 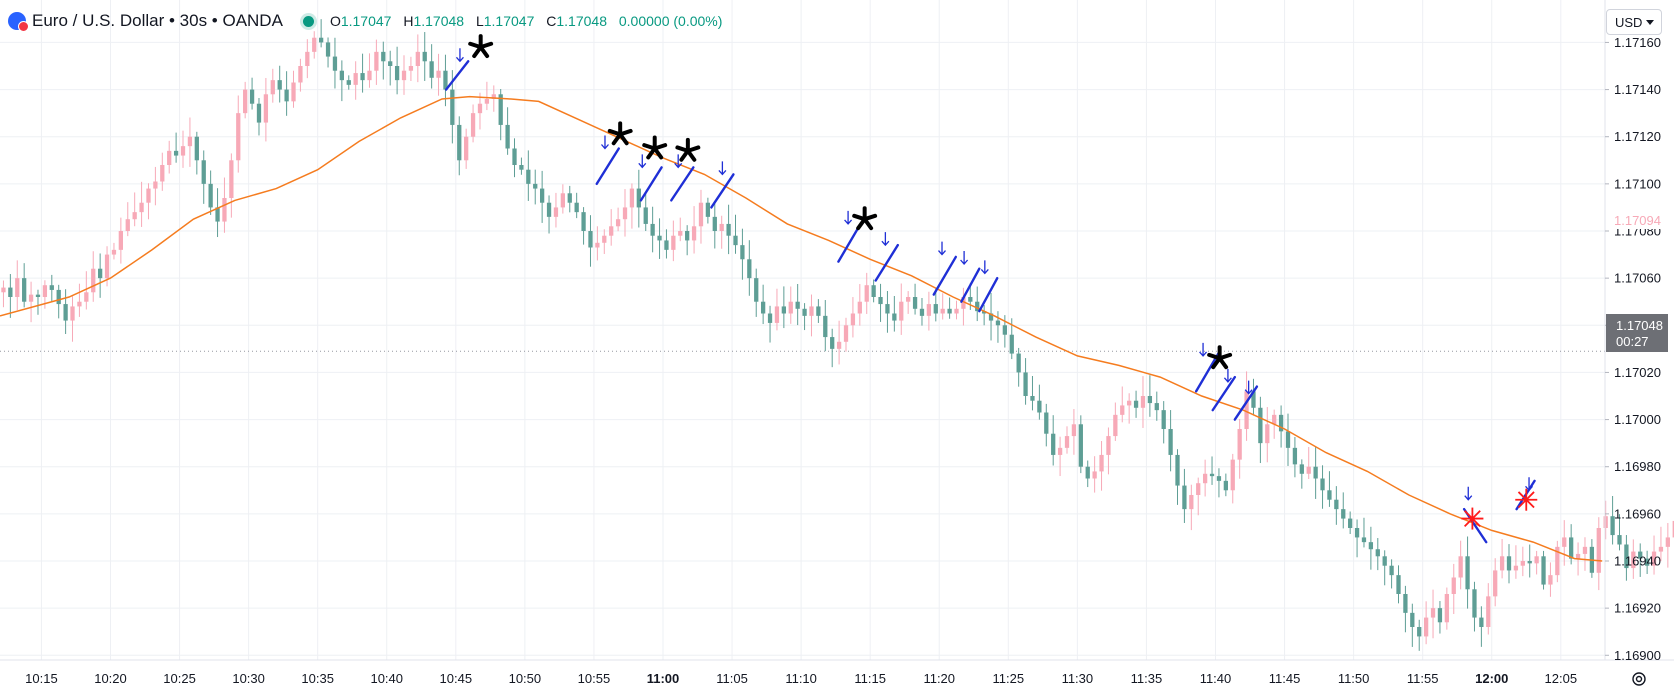 What do you see at coordinates (479, 21) in the screenshot?
I see `low-label: L` at bounding box center [479, 21].